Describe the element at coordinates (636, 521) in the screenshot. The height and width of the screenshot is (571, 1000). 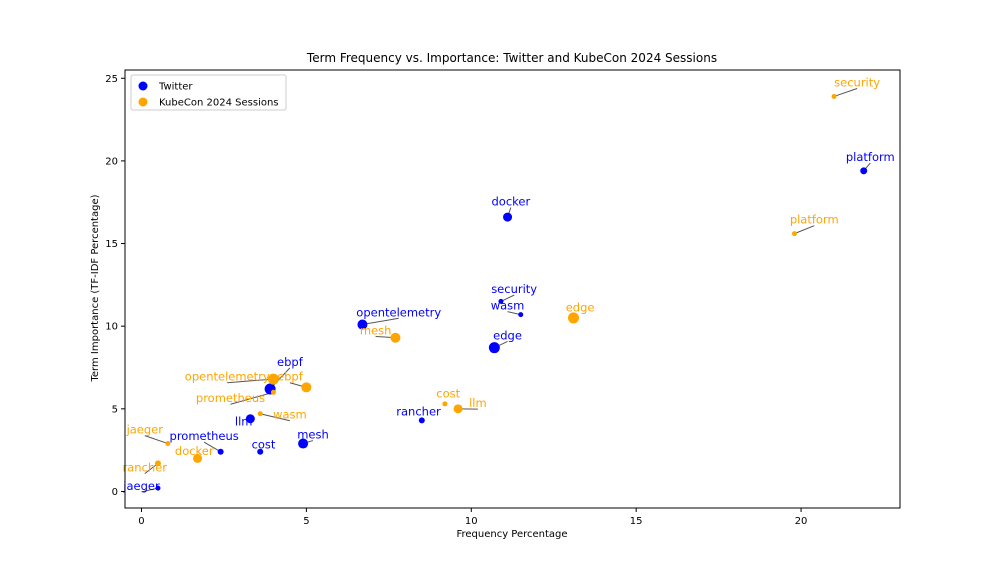
I see `x-tick-label: 15` at that location.